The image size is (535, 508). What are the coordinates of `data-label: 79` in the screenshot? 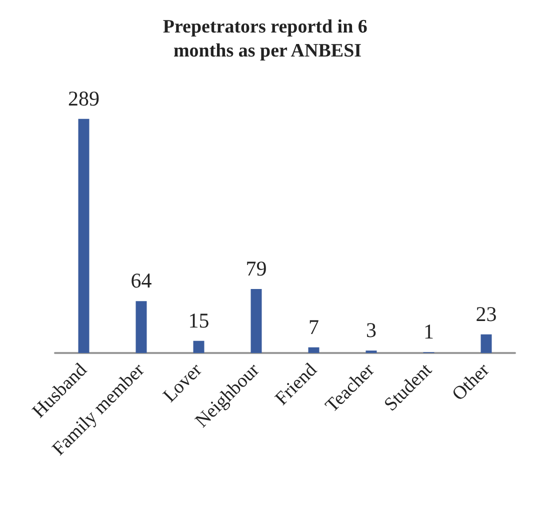 It's located at (256, 268).